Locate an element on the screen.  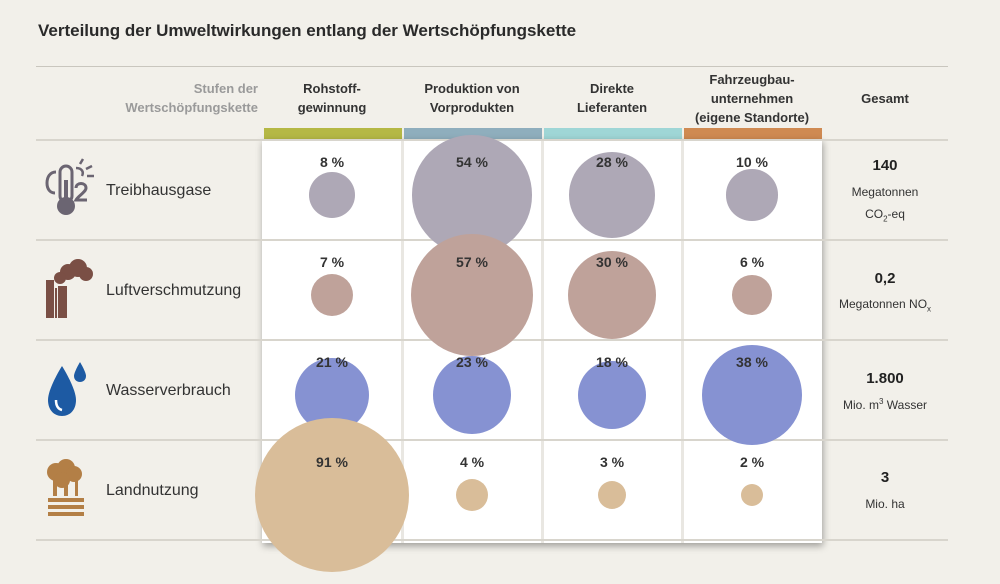
column-header-produktion: Produktion von Vorprodukten is located at coordinates (472, 98).